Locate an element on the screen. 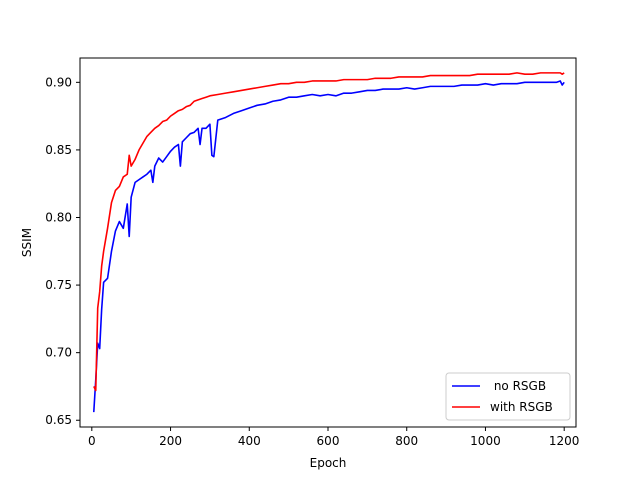  x-tick-label: 800 is located at coordinates (406, 441).